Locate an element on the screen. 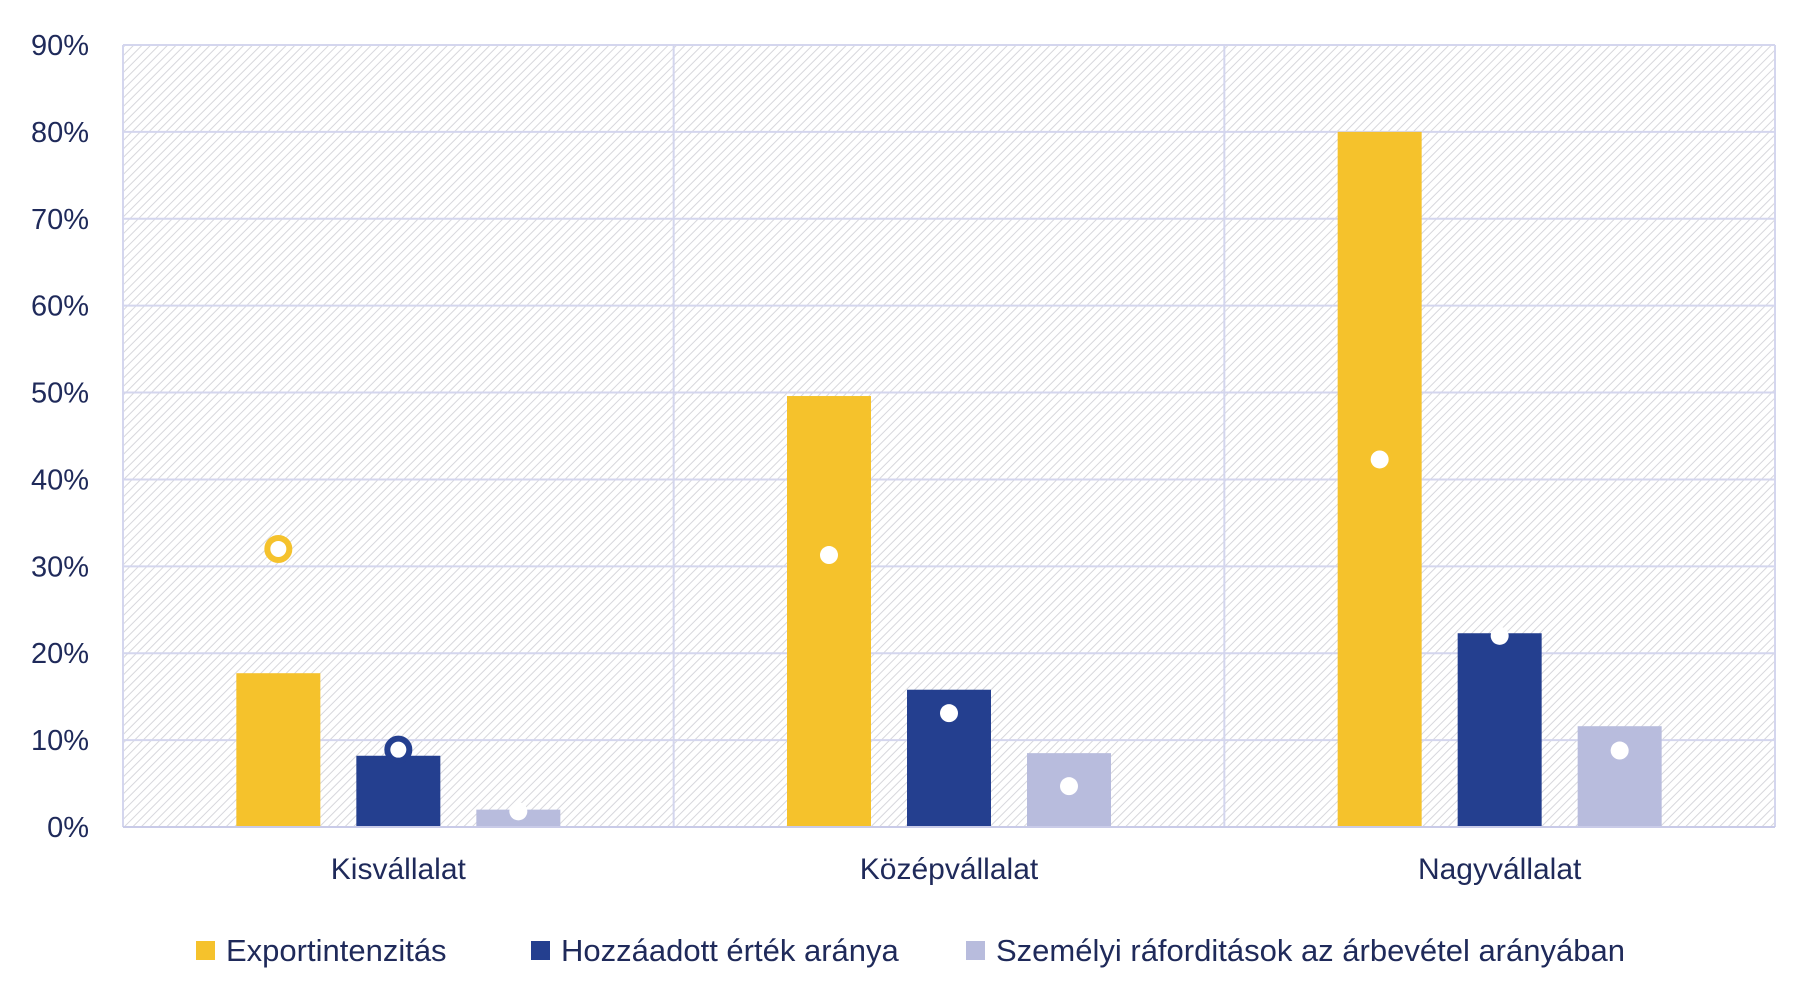 The width and height of the screenshot is (1798, 990). y-tick-label: 50% is located at coordinates (60, 394).